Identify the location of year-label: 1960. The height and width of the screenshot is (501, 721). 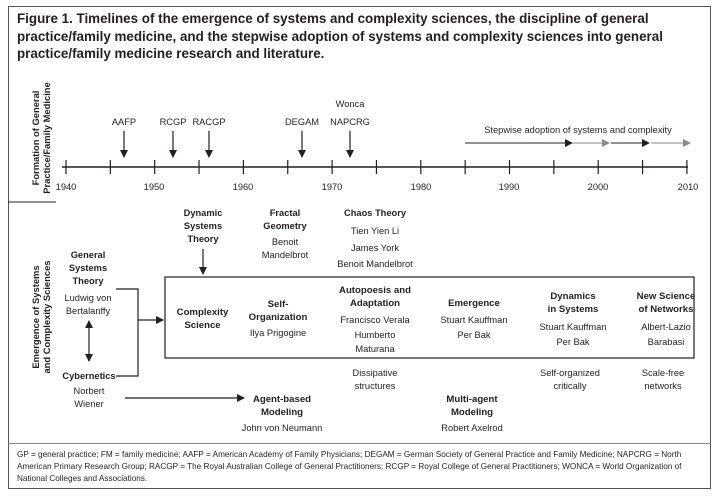
(243, 187).